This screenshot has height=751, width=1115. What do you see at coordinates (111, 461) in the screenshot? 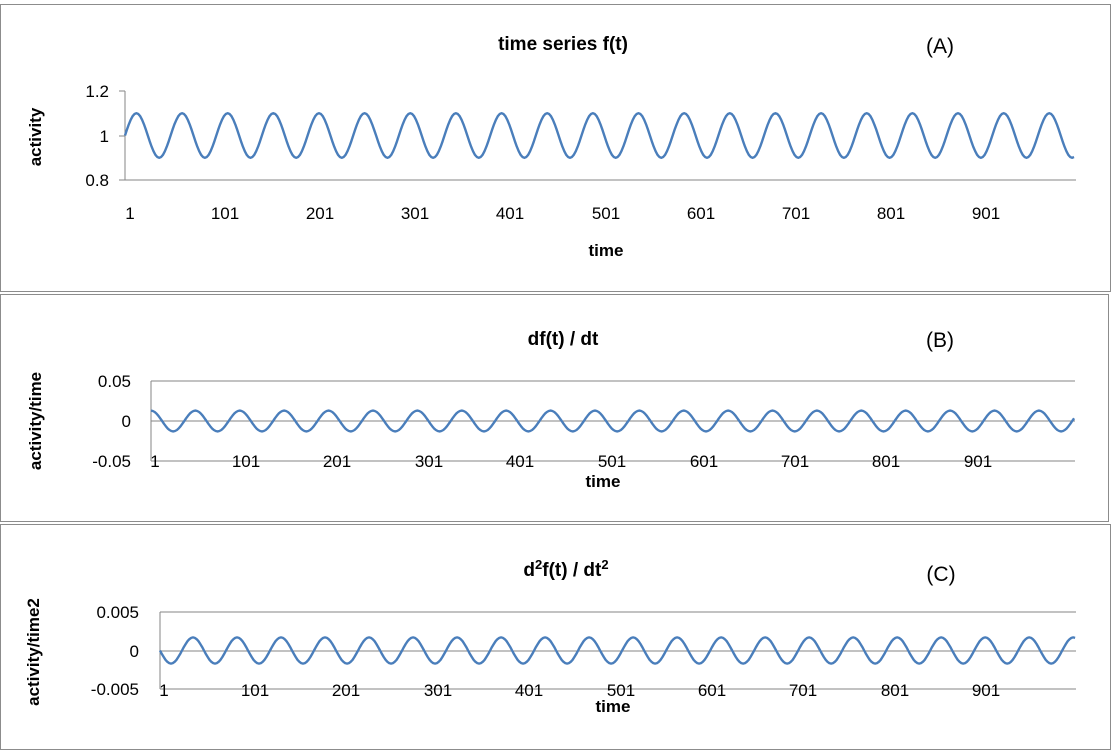
I see `chart-b-y-tick-label: -0.05` at bounding box center [111, 461].